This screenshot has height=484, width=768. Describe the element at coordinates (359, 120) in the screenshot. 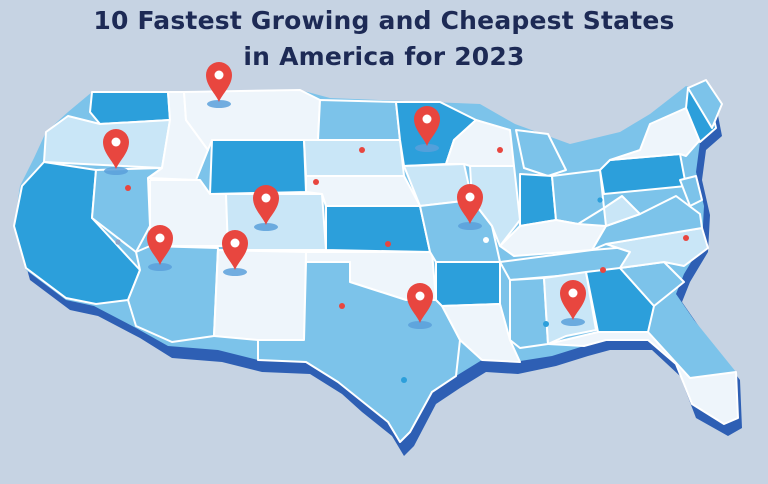

I see `state-north-dakota` at that location.